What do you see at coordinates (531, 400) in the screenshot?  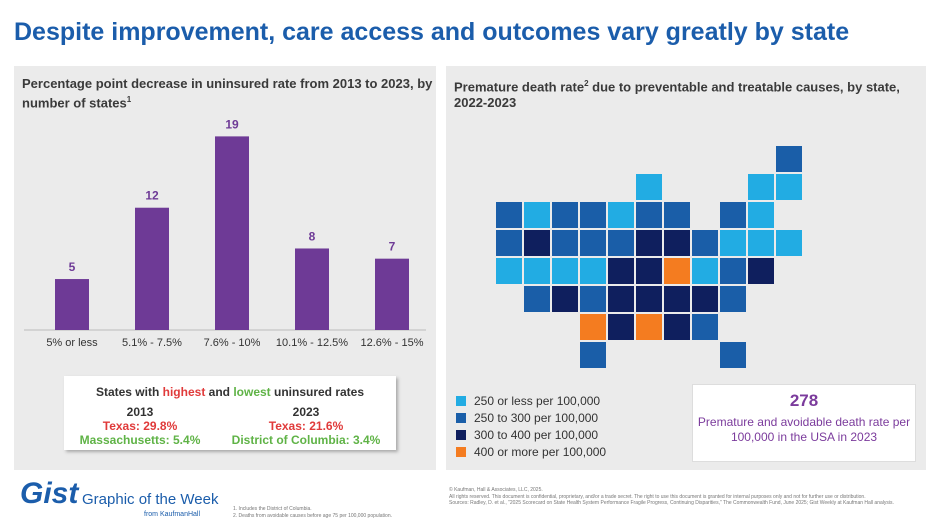 I see `legend-item: 250 or less per 100,000` at bounding box center [531, 400].